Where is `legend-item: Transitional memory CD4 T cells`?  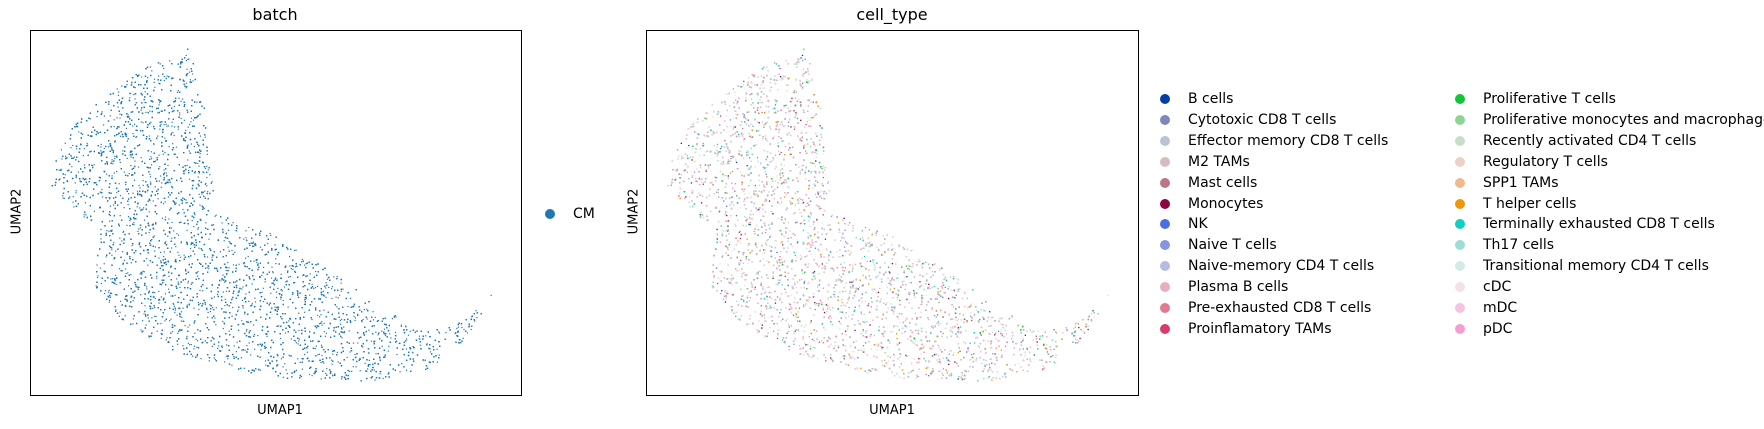 legend-item: Transitional memory CD4 T cells is located at coordinates (1582, 266).